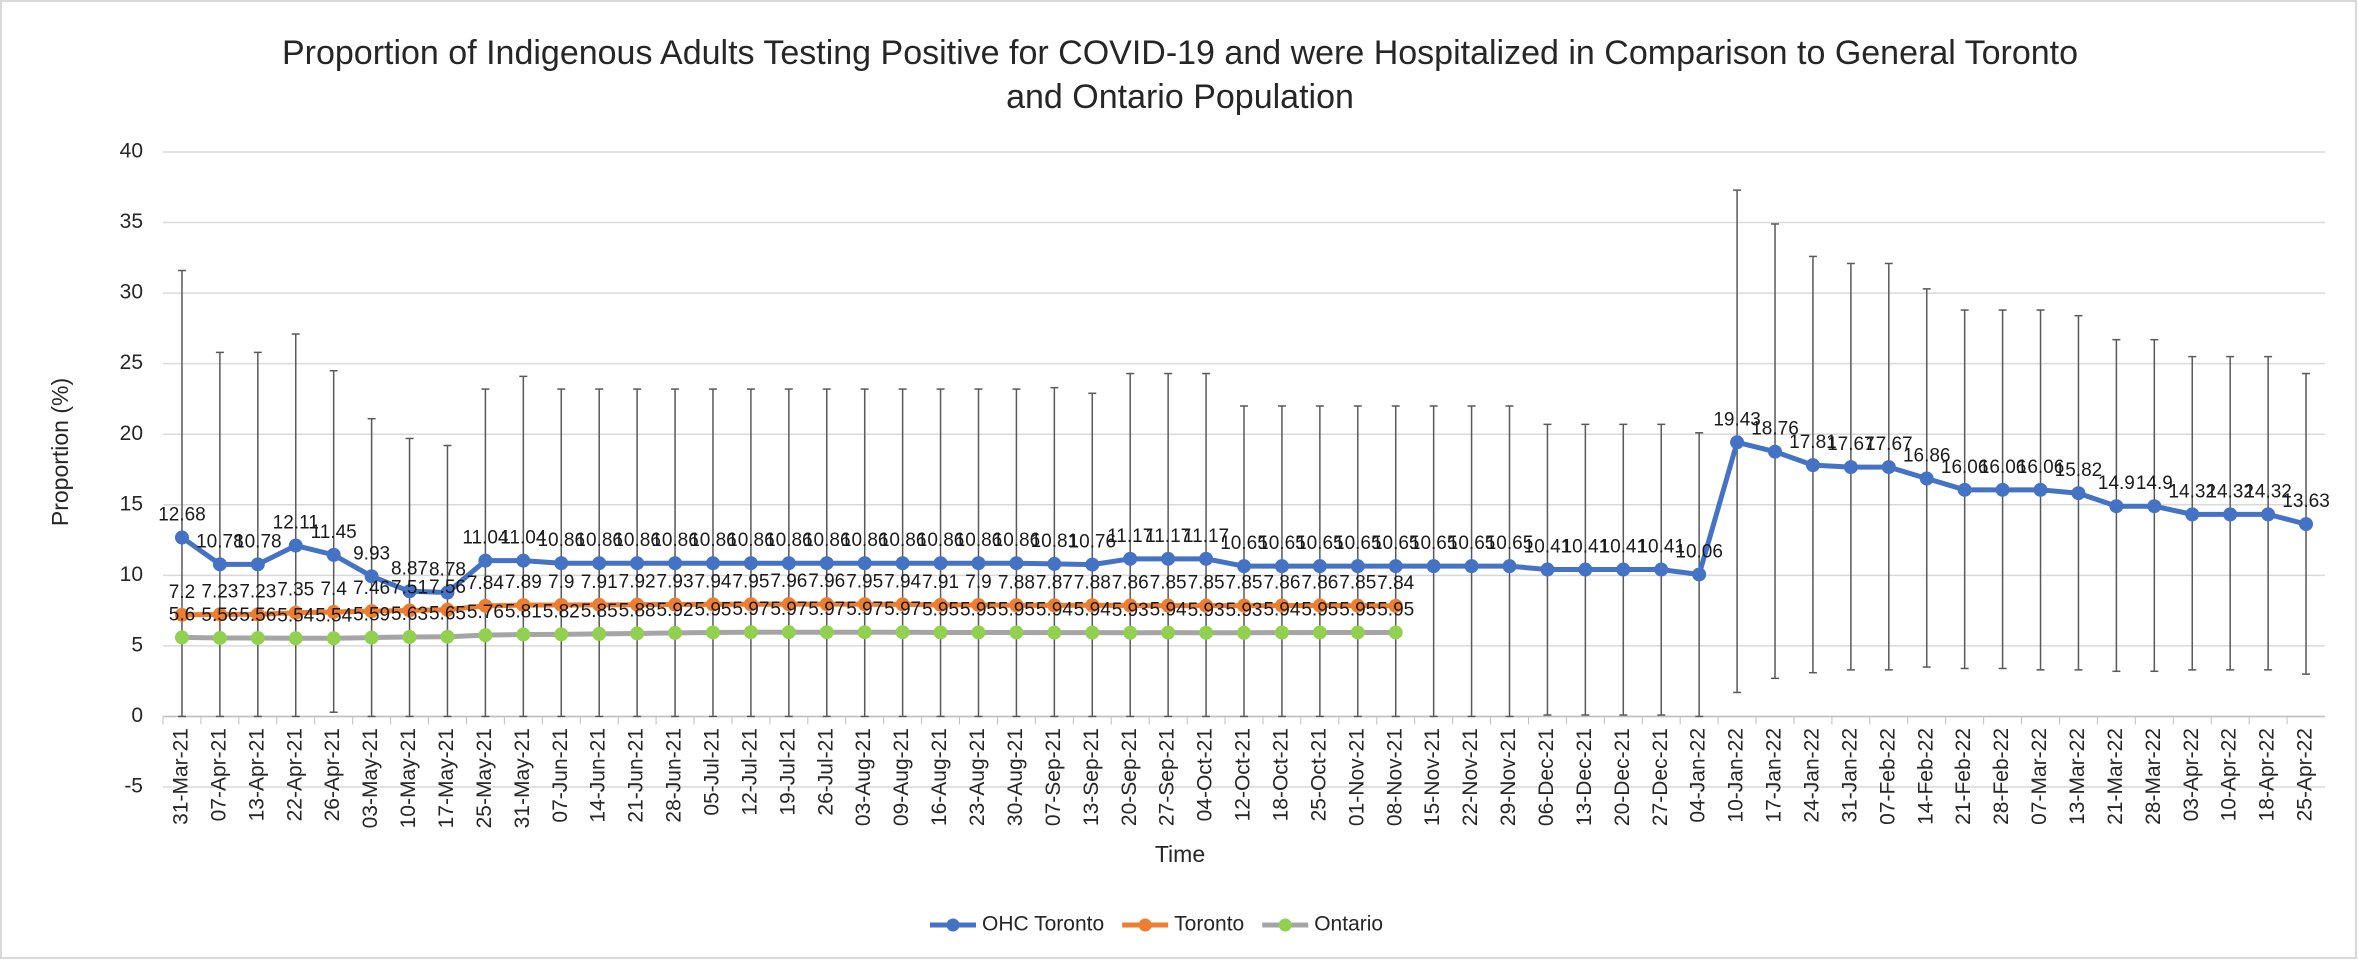 The height and width of the screenshot is (961, 2359). What do you see at coordinates (1736, 775) in the screenshot?
I see `x-tick-label: 10-Jan-22` at bounding box center [1736, 775].